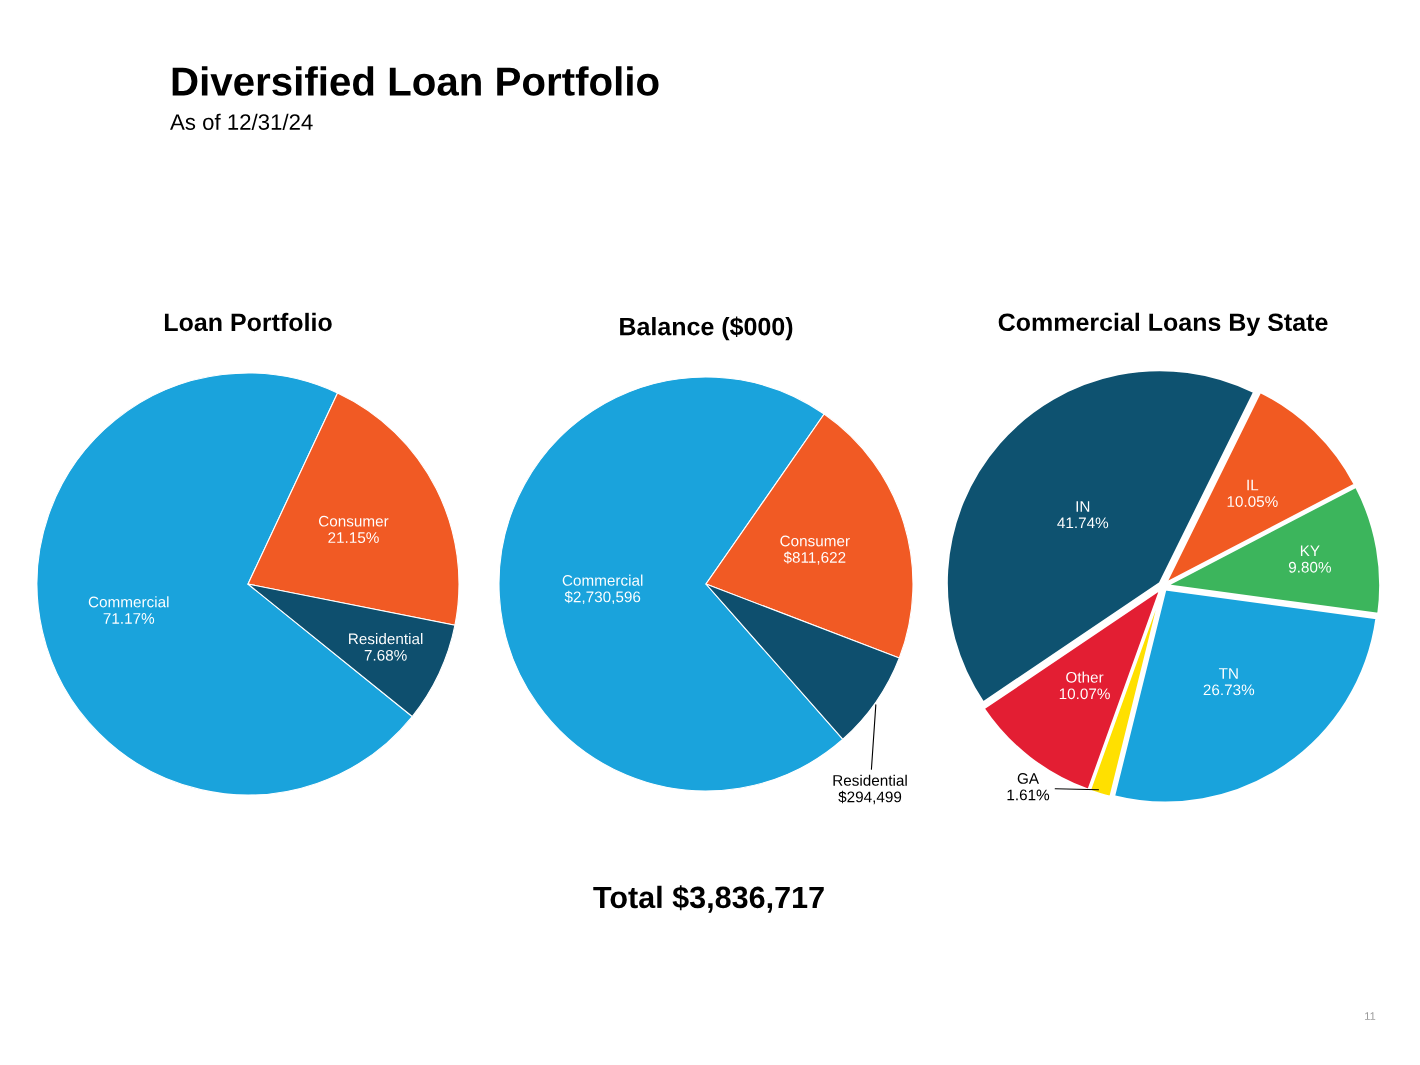  What do you see at coordinates (248, 322) in the screenshot?
I see `chart-title: Loan Portfolio` at bounding box center [248, 322].